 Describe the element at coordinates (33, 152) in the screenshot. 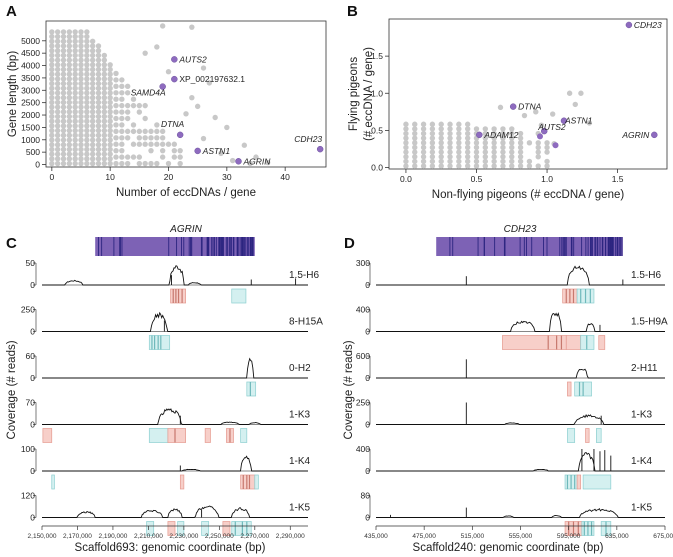

I see `y-tick-label-a: 500` at that location.